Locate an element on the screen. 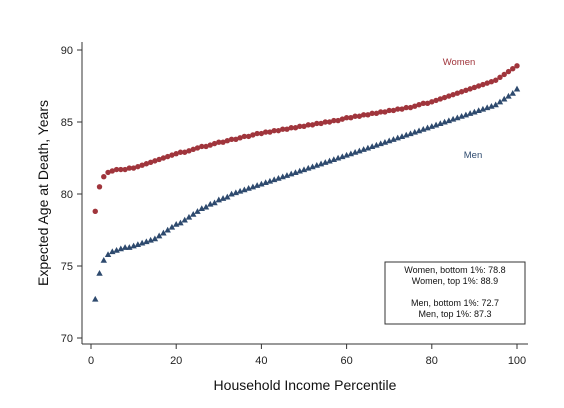 The width and height of the screenshot is (564, 408). y-tick-label: 90 is located at coordinates (67, 51).